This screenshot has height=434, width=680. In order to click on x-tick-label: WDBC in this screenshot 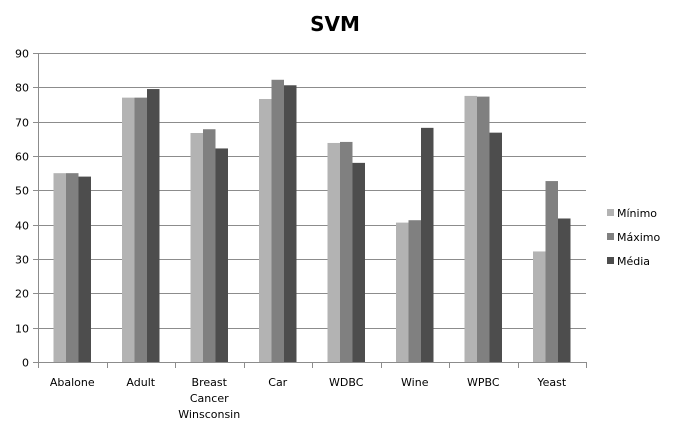, I will do `click(346, 382)`.